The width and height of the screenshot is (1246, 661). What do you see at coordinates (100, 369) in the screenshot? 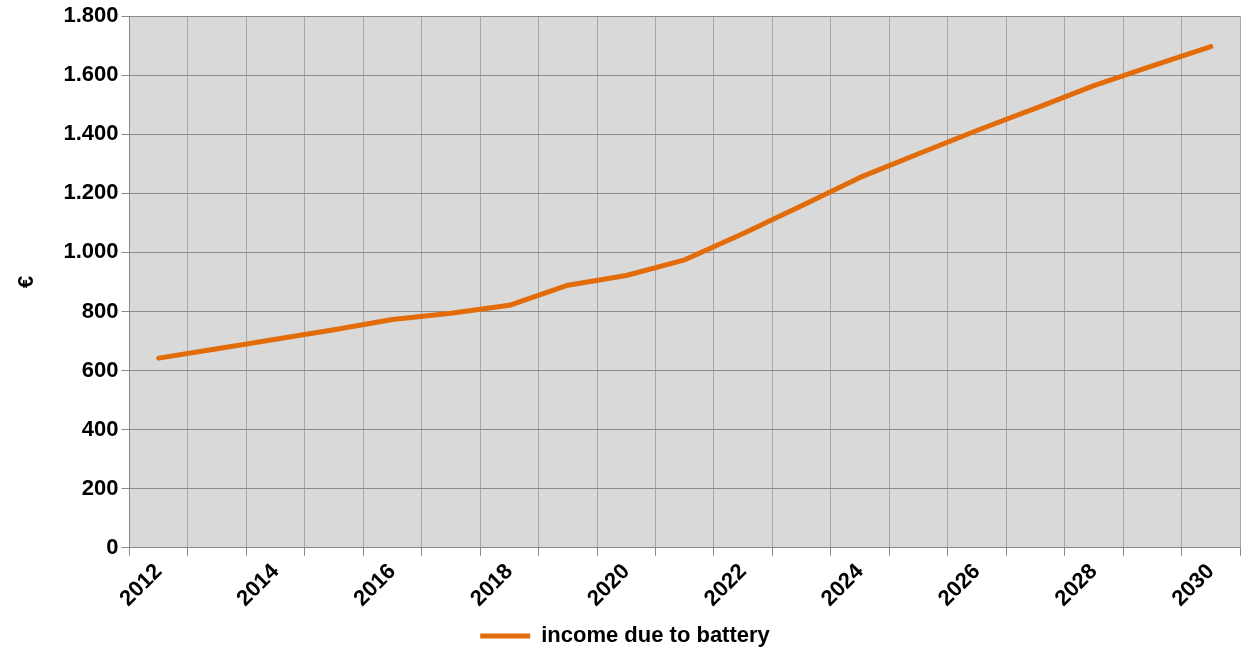
I see `y-tick-label: 600` at bounding box center [100, 369].